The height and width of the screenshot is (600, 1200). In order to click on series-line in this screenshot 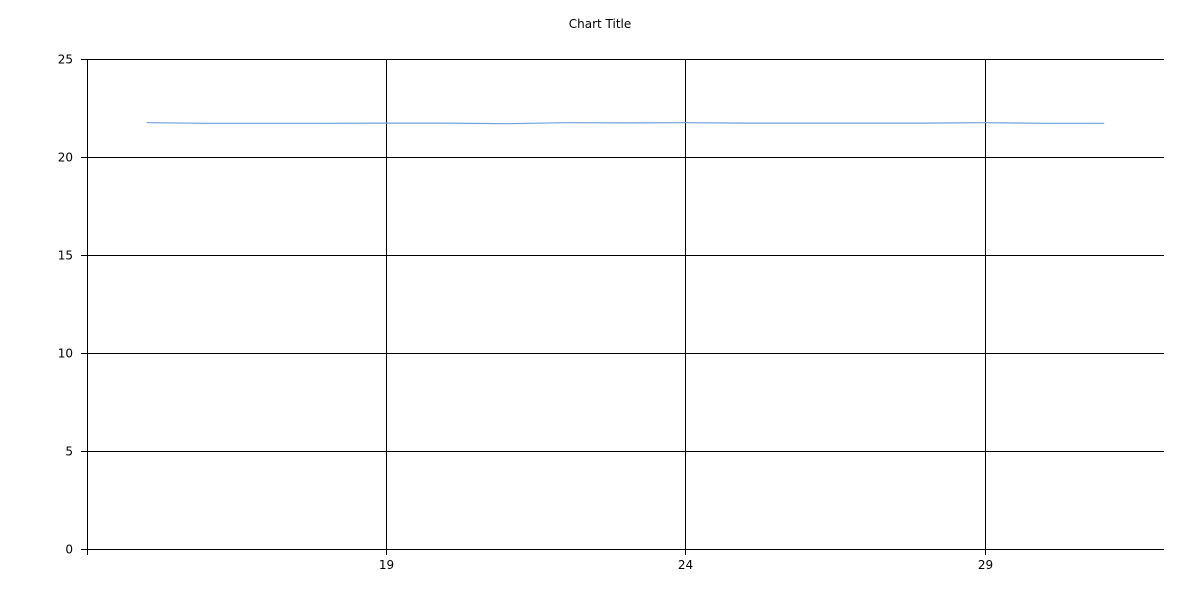, I will do `click(625, 123)`.